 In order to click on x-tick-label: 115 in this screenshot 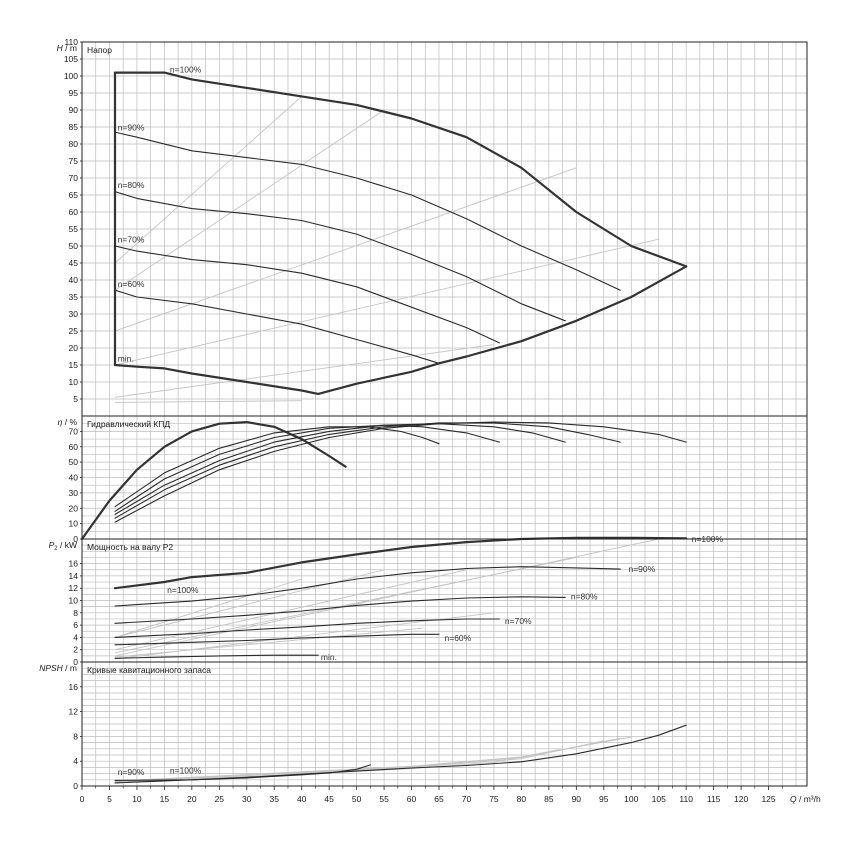, I will do `click(714, 799)`.